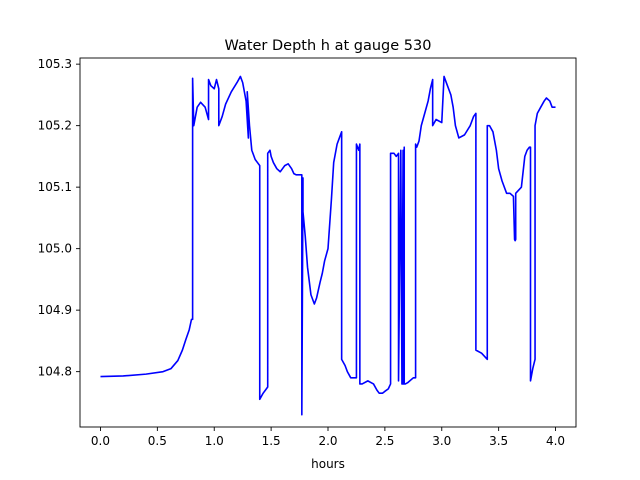  I want to click on y-tick-label: 105.2, so click(55, 126).